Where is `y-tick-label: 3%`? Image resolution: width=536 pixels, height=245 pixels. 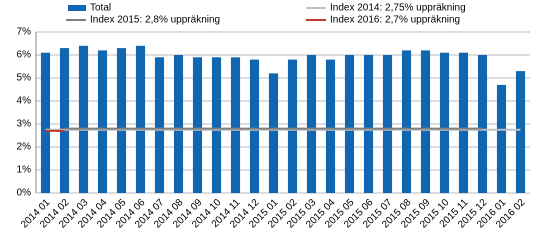 y-tick-label: 3% is located at coordinates (24, 124).